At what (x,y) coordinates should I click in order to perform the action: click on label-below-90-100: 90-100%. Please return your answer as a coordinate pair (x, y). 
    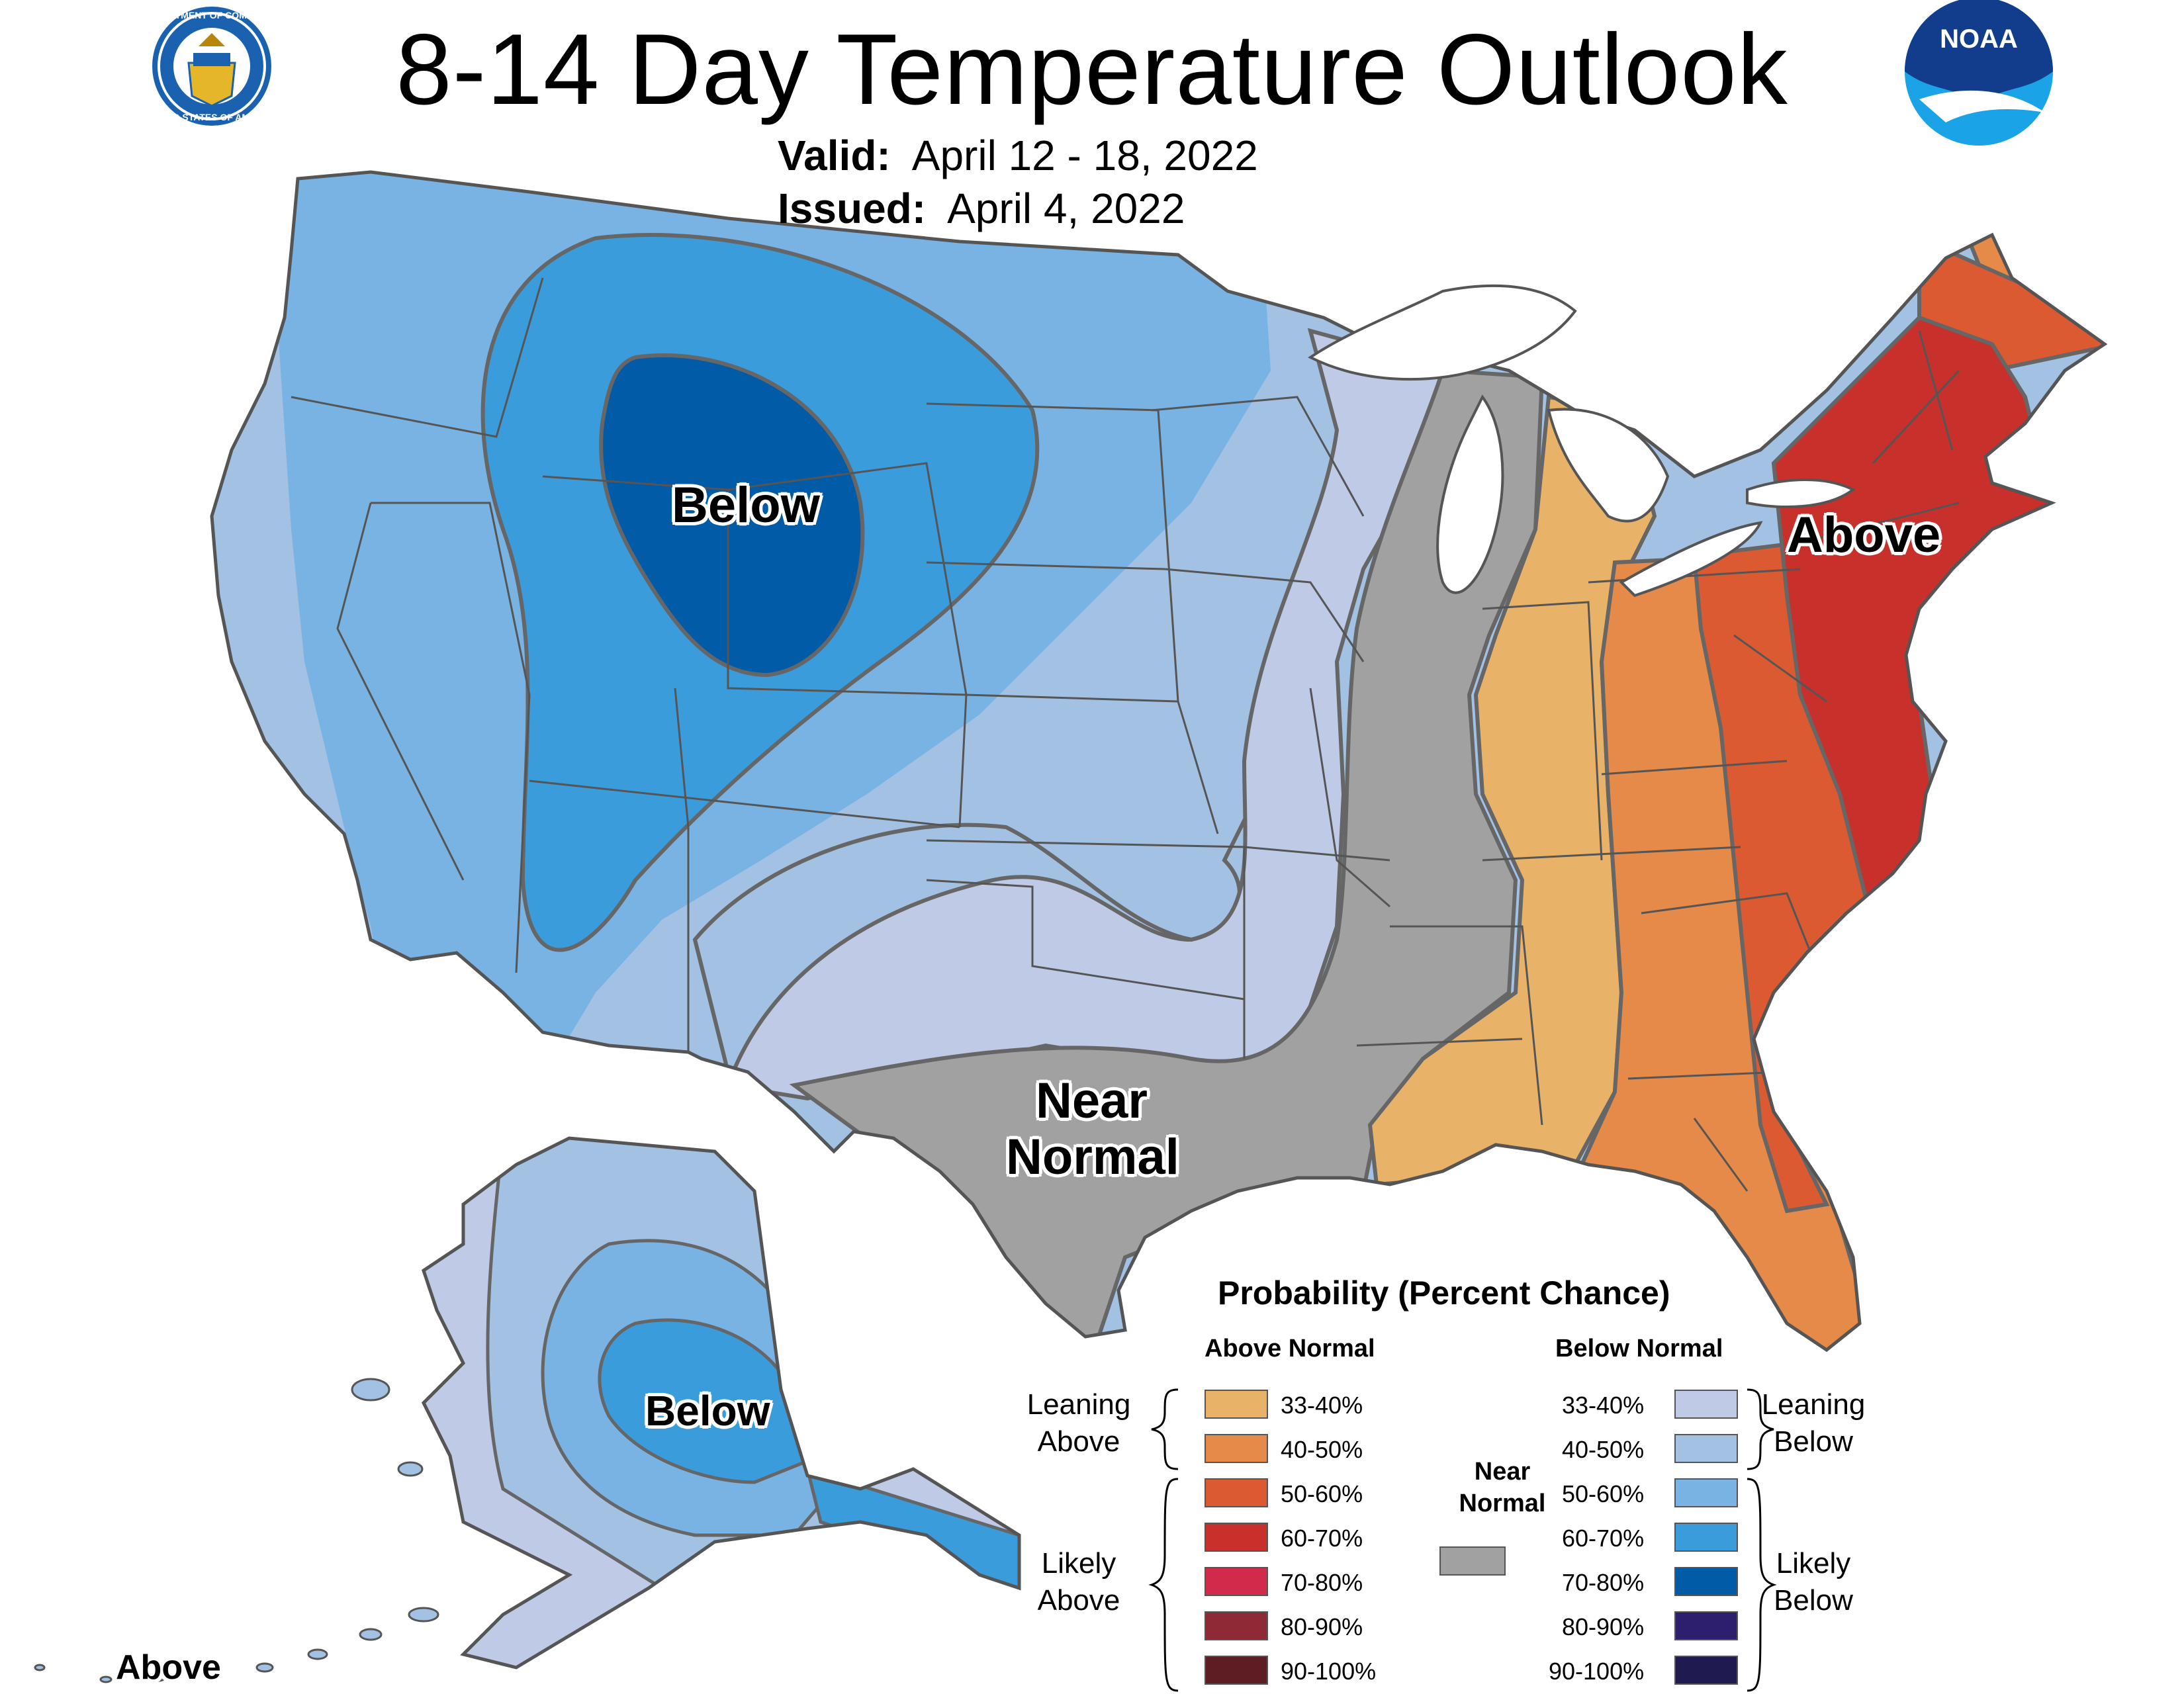
    Looking at the image, I should click on (1597, 1671).